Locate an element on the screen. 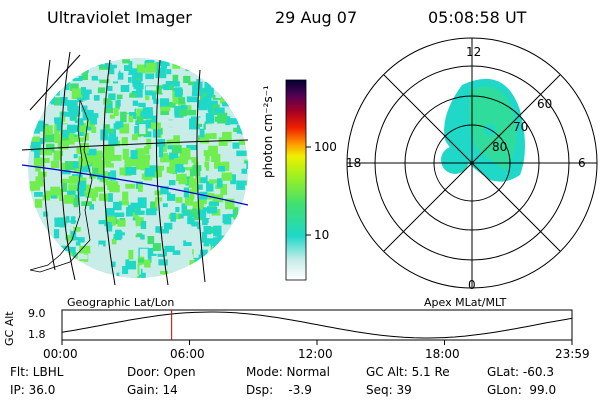 The height and width of the screenshot is (400, 600). info-glat: GLat: -60.3 is located at coordinates (520, 372).